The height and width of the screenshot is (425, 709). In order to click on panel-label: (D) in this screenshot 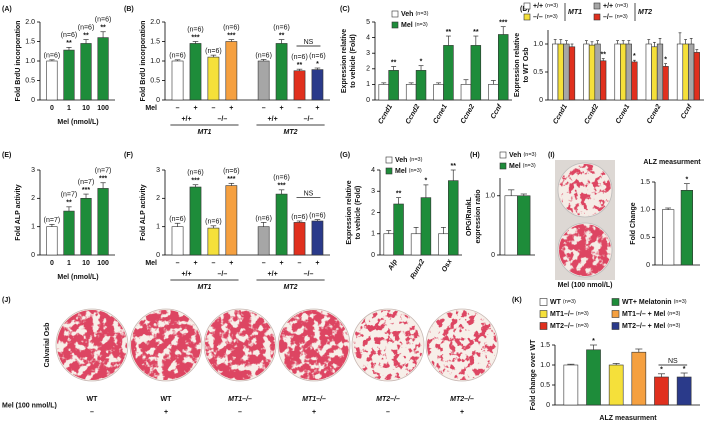, I will do `click(525, 9)`.